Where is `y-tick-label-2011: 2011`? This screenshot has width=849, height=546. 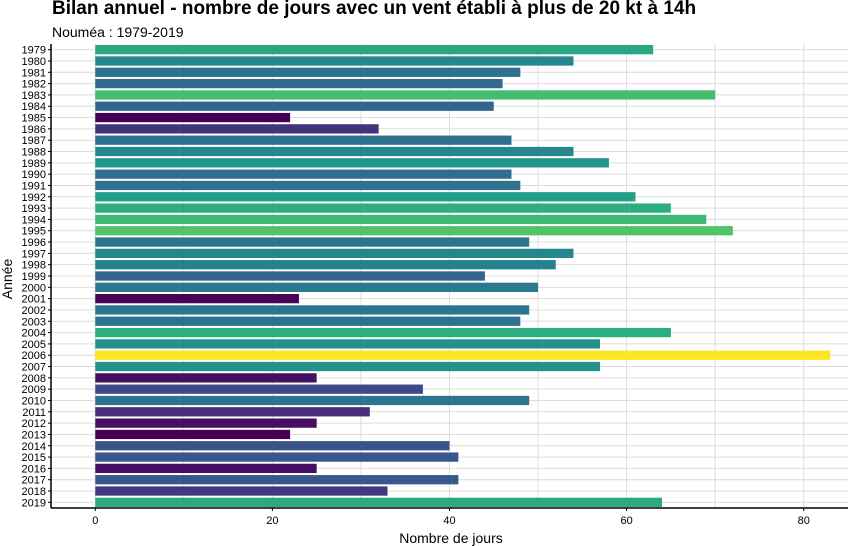 y-tick-label-2011: 2011 is located at coordinates (34, 413).